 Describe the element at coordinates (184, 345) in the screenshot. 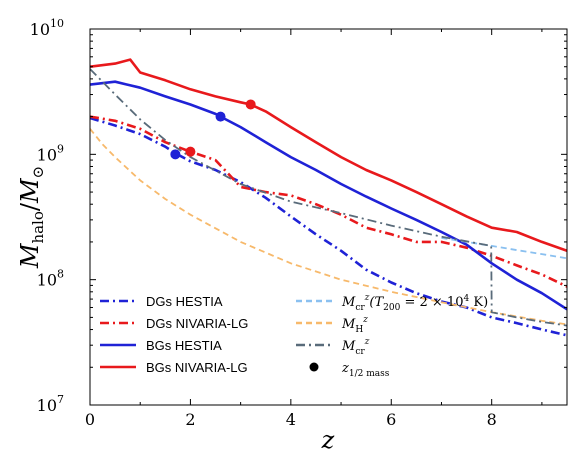

I see `legend-left-label-2: BGs HESTIA` at that location.